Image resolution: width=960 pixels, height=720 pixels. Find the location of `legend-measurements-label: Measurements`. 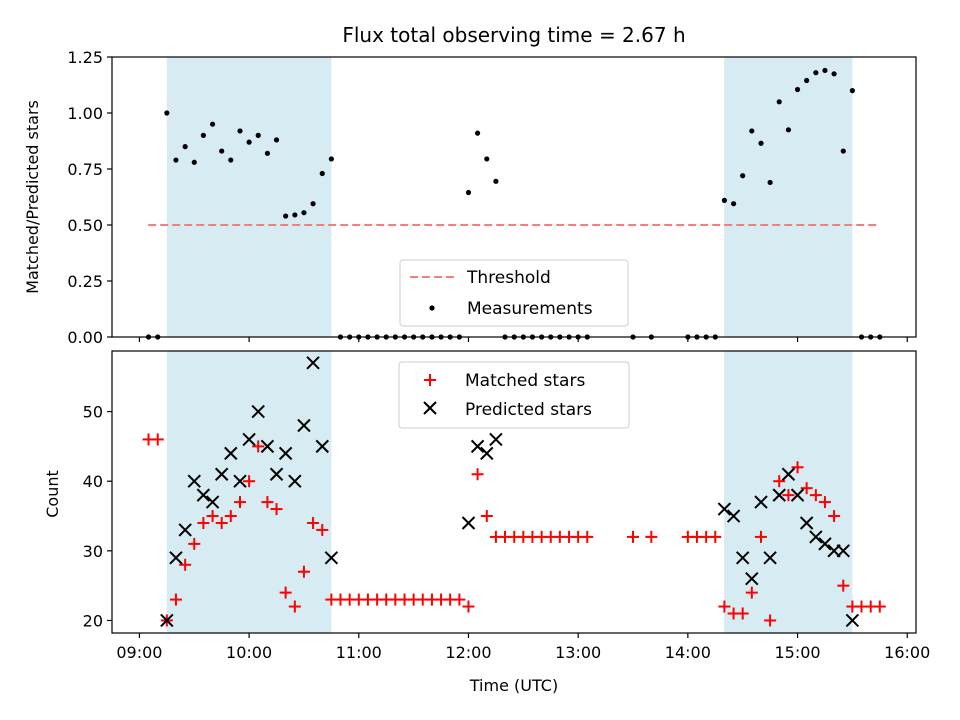

legend-measurements-label: Measurements is located at coordinates (530, 309).